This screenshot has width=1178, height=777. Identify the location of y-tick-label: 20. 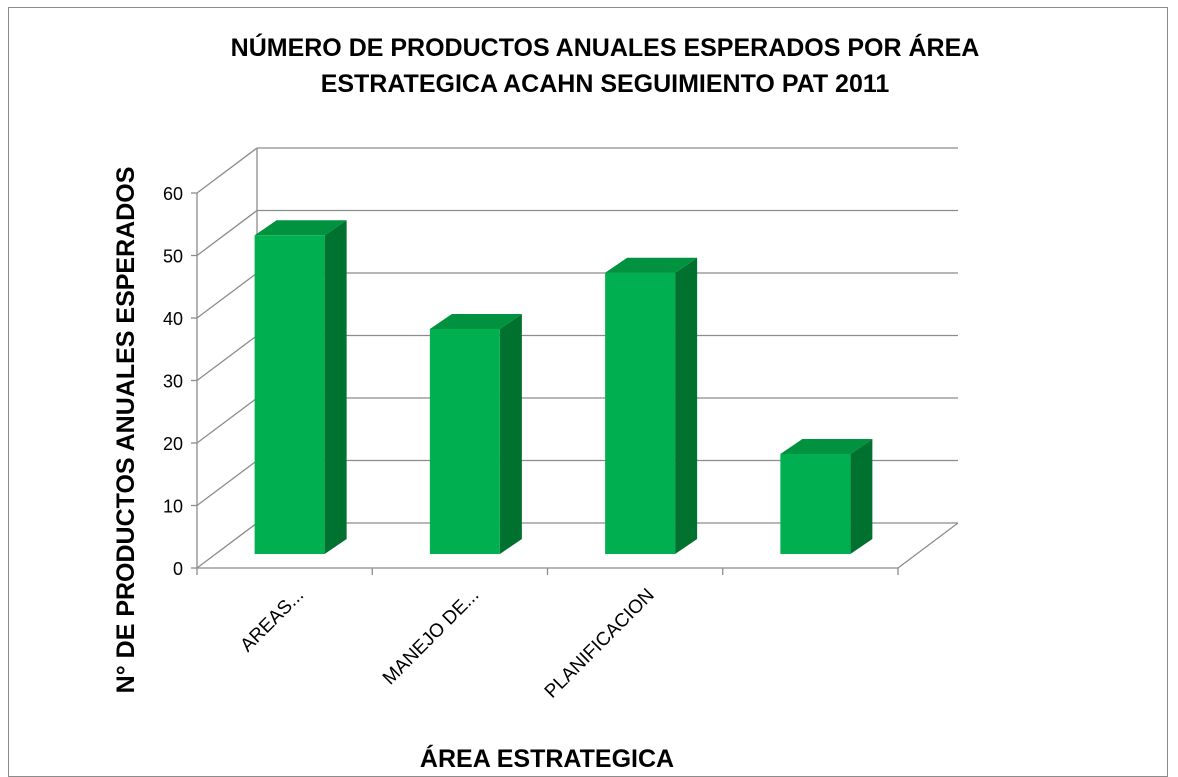
(173, 444).